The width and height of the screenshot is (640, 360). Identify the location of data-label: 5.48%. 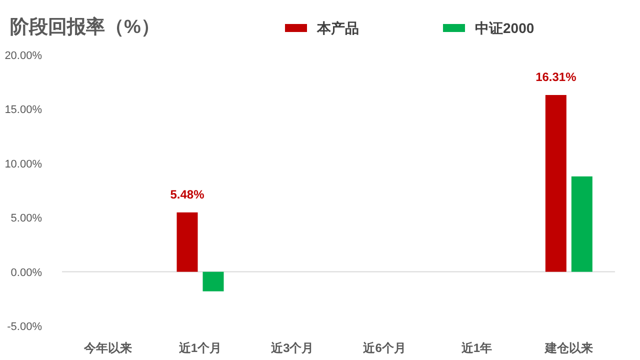
(187, 194).